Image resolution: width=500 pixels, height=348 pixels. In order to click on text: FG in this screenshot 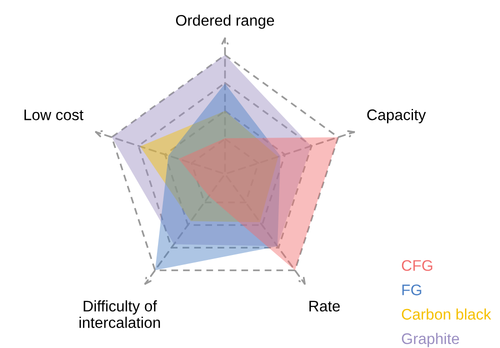, I will do `click(412, 290)`.